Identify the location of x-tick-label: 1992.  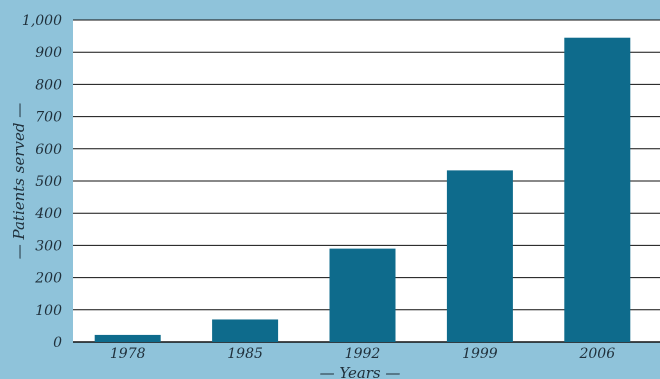
(363, 354).